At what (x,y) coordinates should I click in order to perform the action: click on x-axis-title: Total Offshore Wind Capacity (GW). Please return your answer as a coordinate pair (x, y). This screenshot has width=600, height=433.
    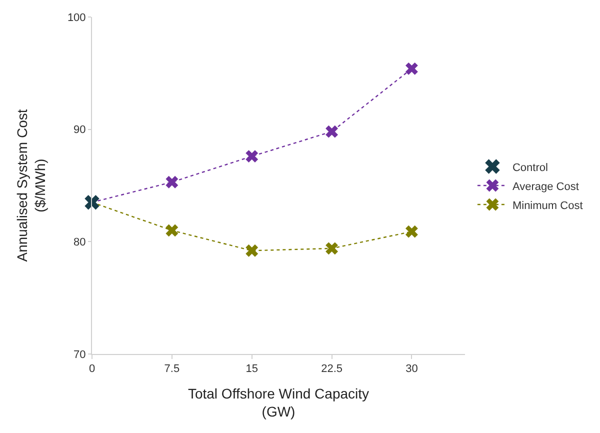
    Looking at the image, I should click on (279, 403).